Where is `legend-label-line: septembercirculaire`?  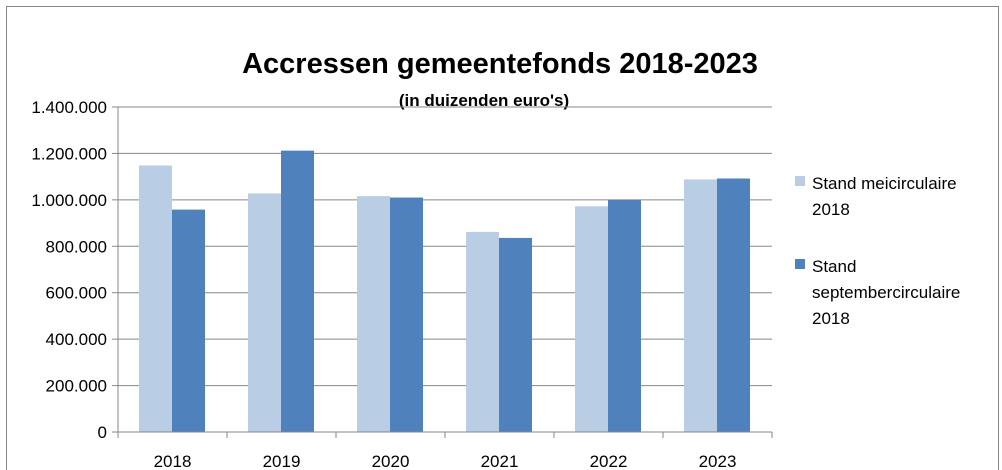
legend-label-line: septembercirculaire is located at coordinates (886, 292).